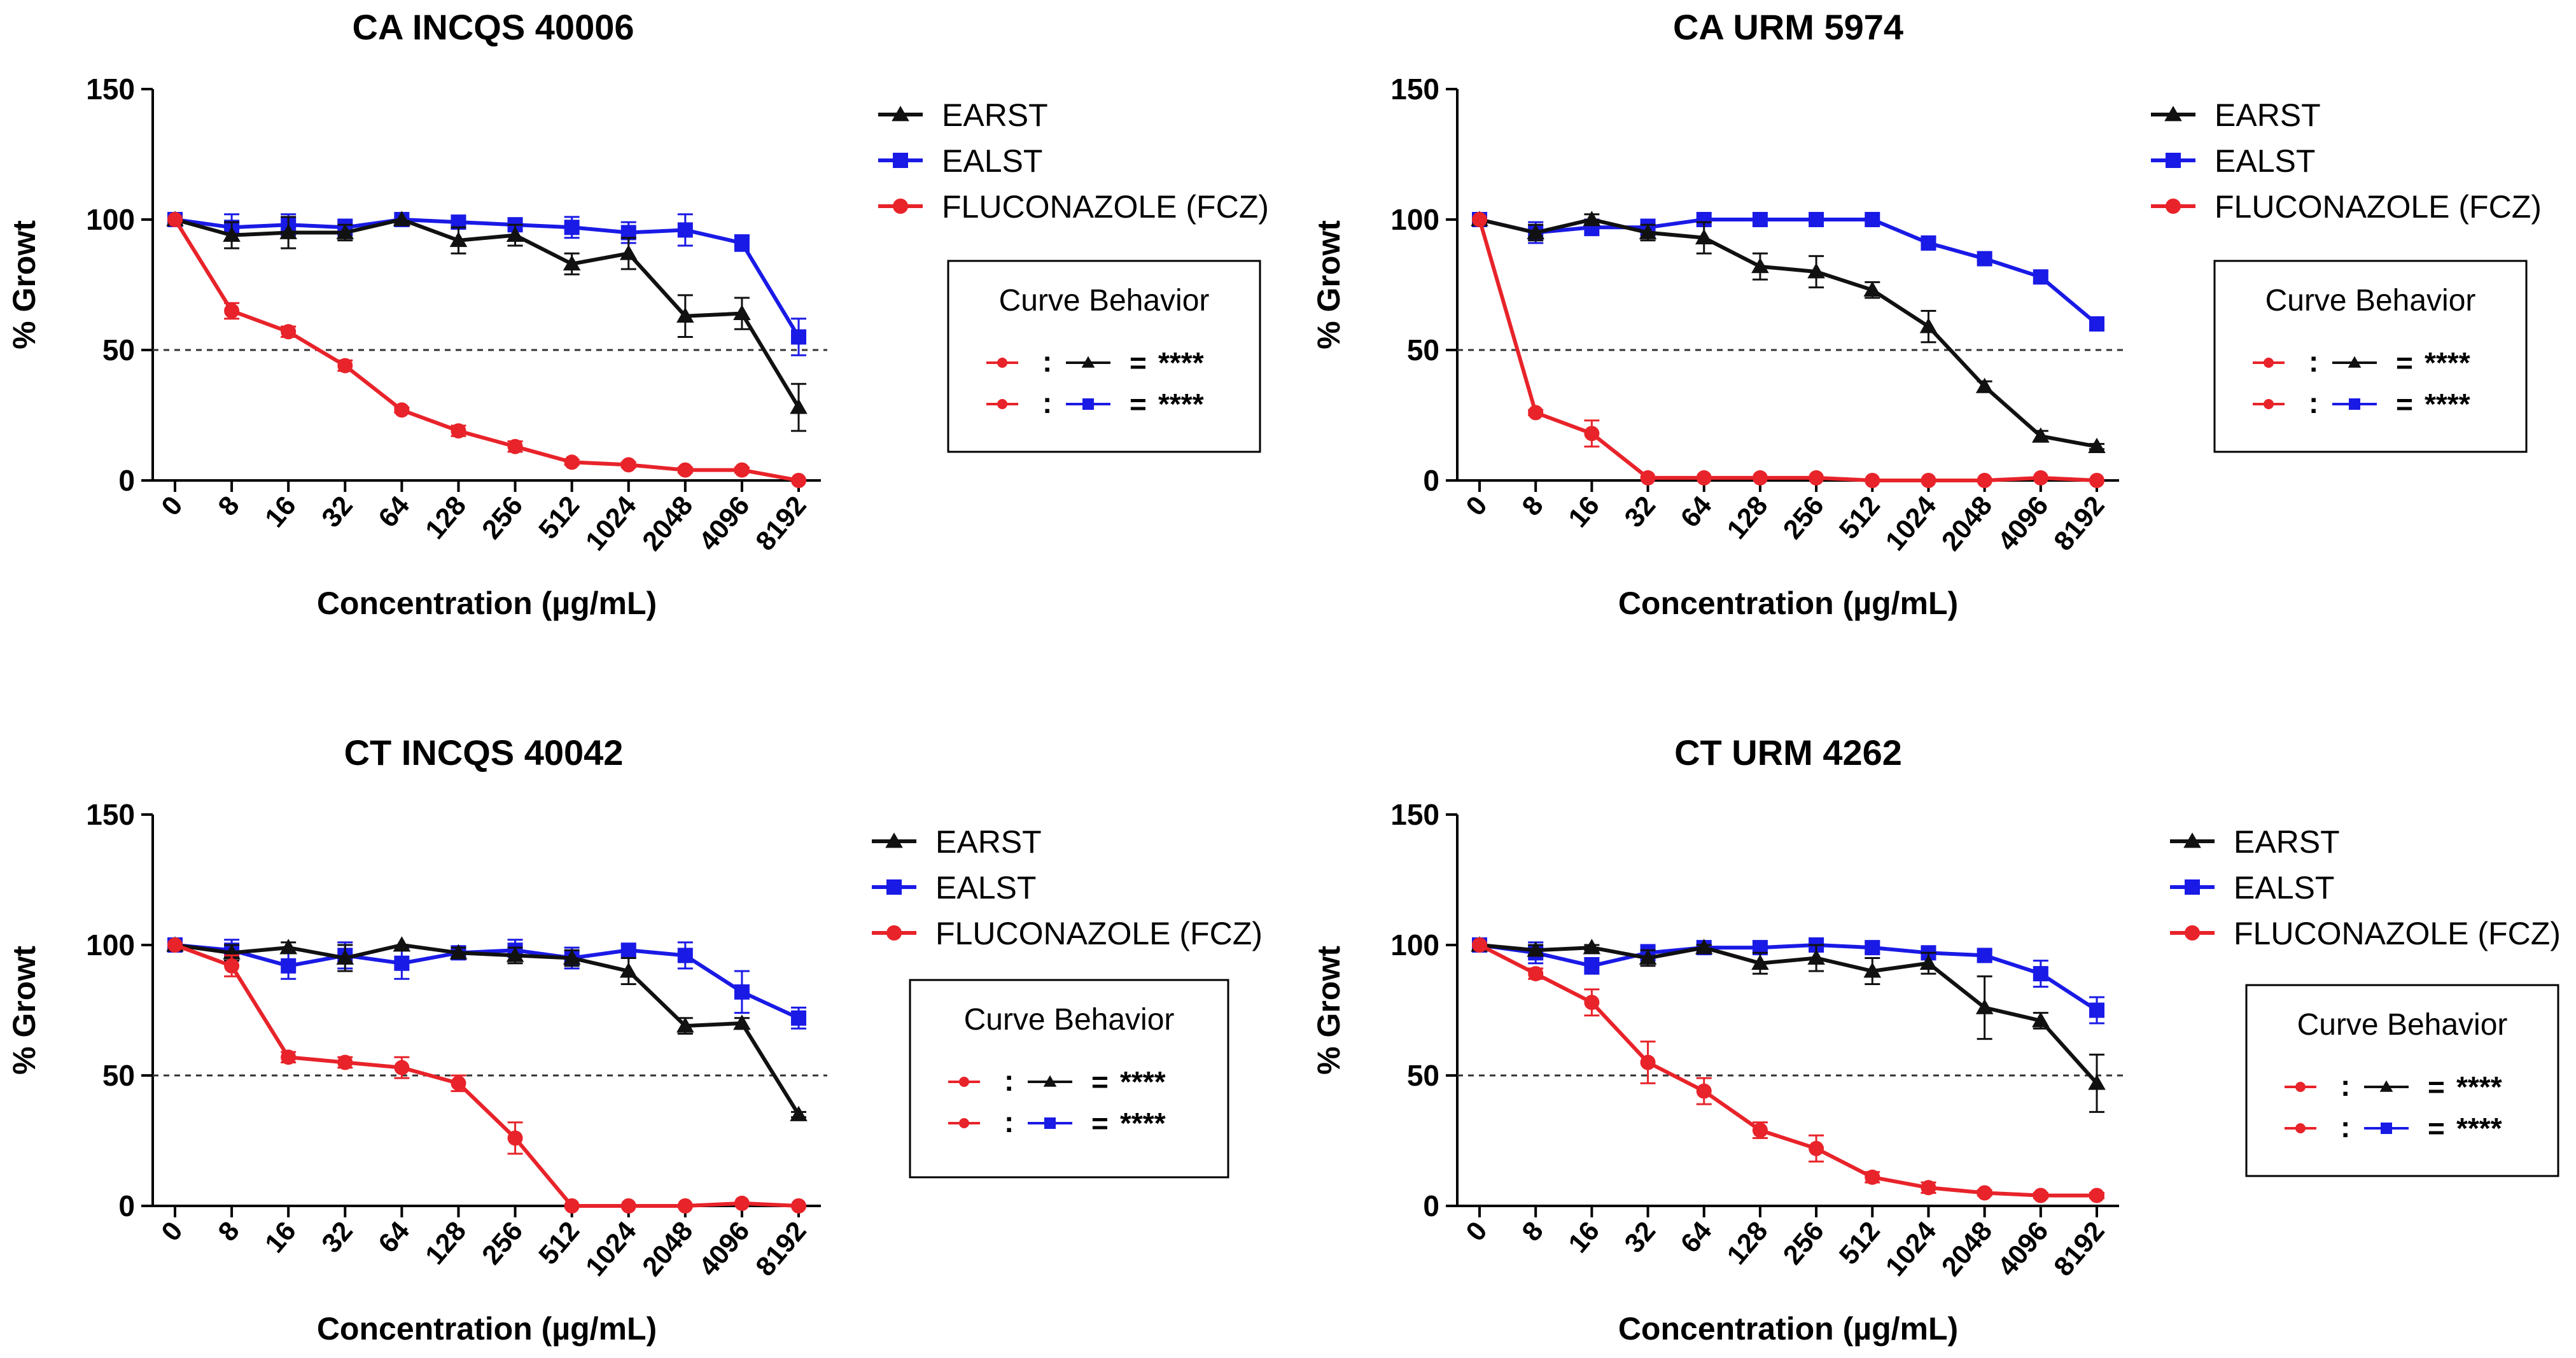 The height and width of the screenshot is (1358, 2576). What do you see at coordinates (1911, 524) in the screenshot?
I see `x-tick-label: 1024` at bounding box center [1911, 524].